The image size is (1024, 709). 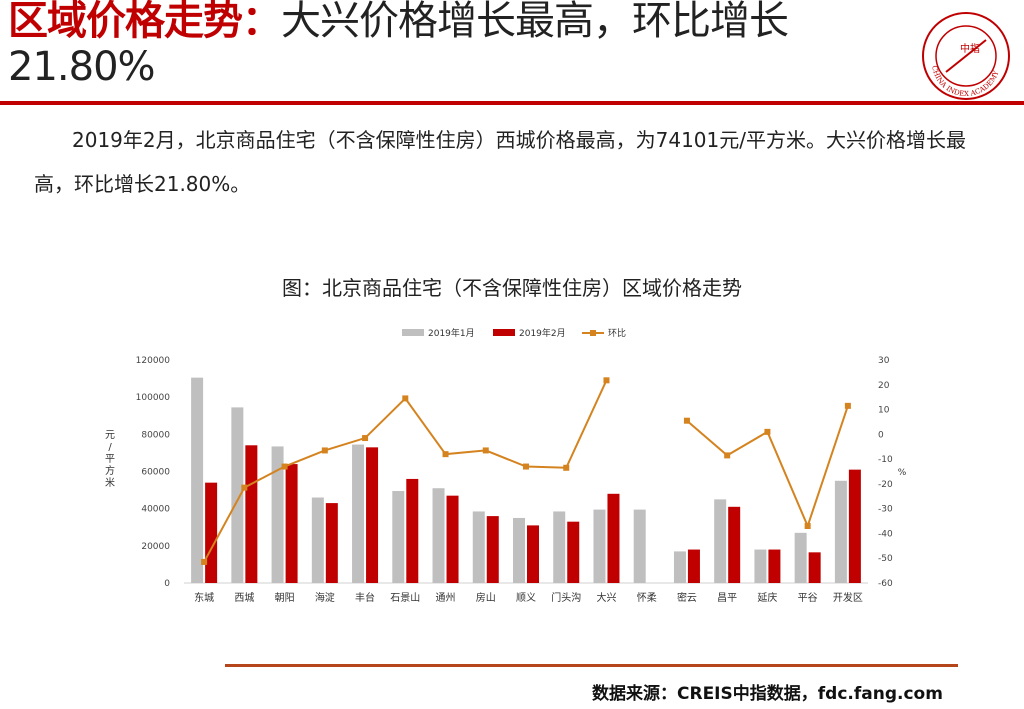 I want to click on footer-divider, so click(x=591, y=665).